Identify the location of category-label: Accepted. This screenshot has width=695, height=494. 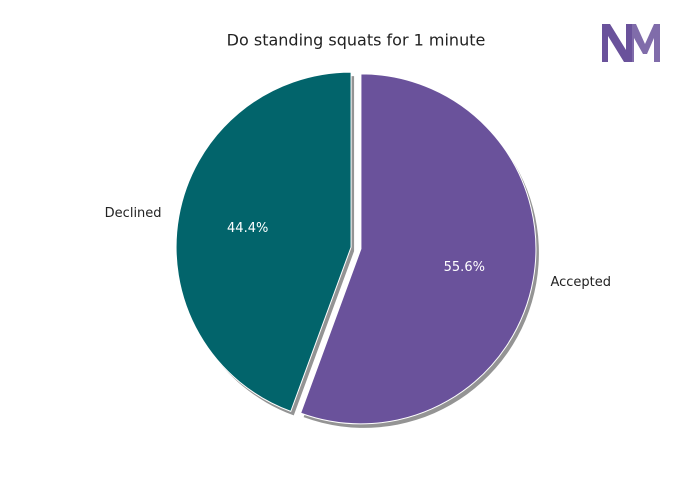
(580, 282).